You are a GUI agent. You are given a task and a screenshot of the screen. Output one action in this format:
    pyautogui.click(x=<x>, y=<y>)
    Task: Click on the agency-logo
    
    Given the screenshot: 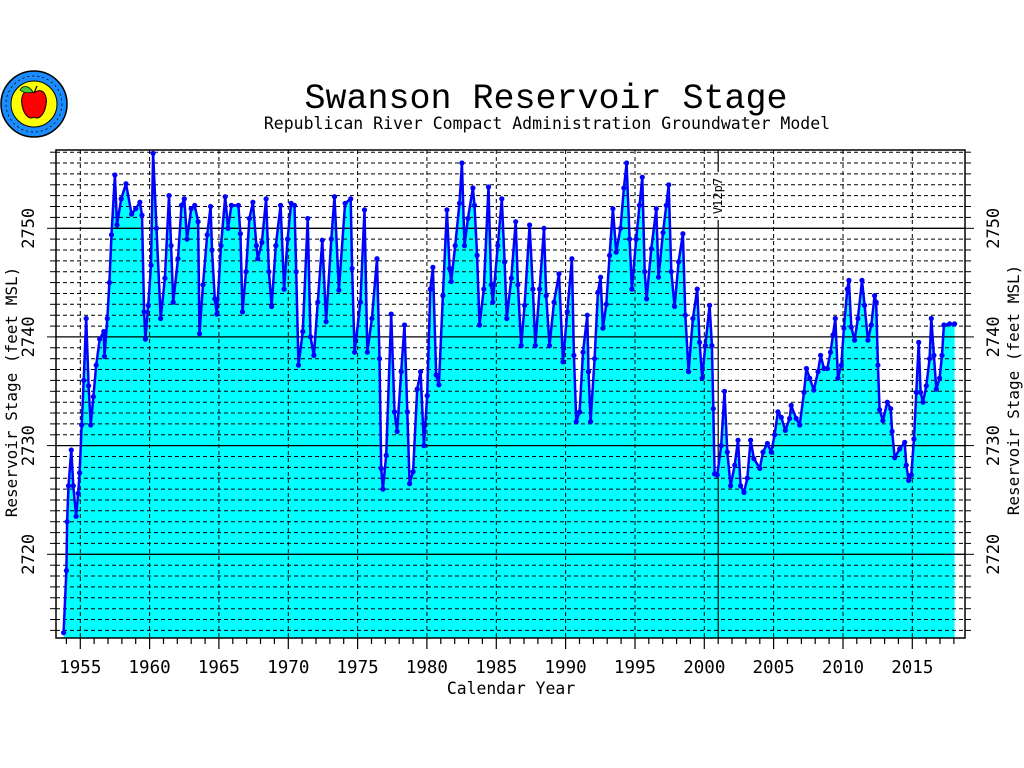 What is the action you would take?
    pyautogui.click(x=34, y=104)
    